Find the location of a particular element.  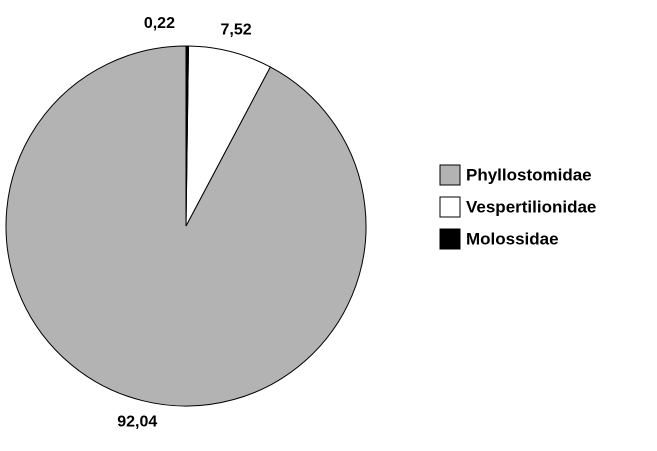

legend-label: Vespertilionidae is located at coordinates (531, 206).